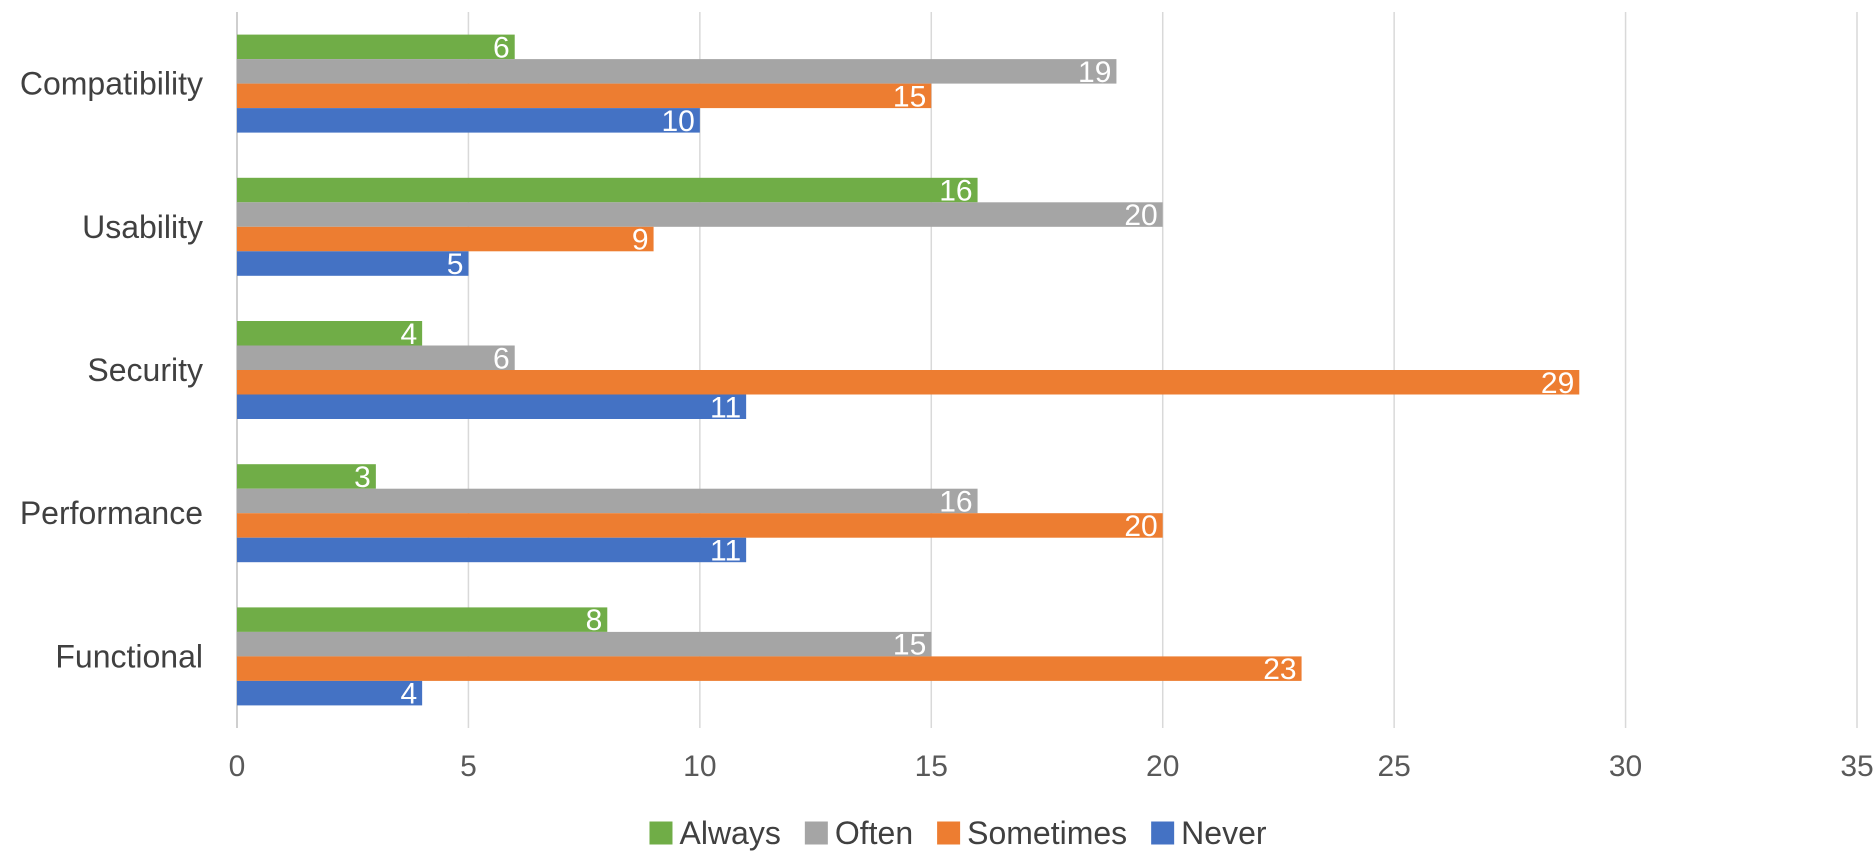 This screenshot has width=1876, height=864. I want to click on legend-item-sometimes: Sometimes, so click(1032, 833).